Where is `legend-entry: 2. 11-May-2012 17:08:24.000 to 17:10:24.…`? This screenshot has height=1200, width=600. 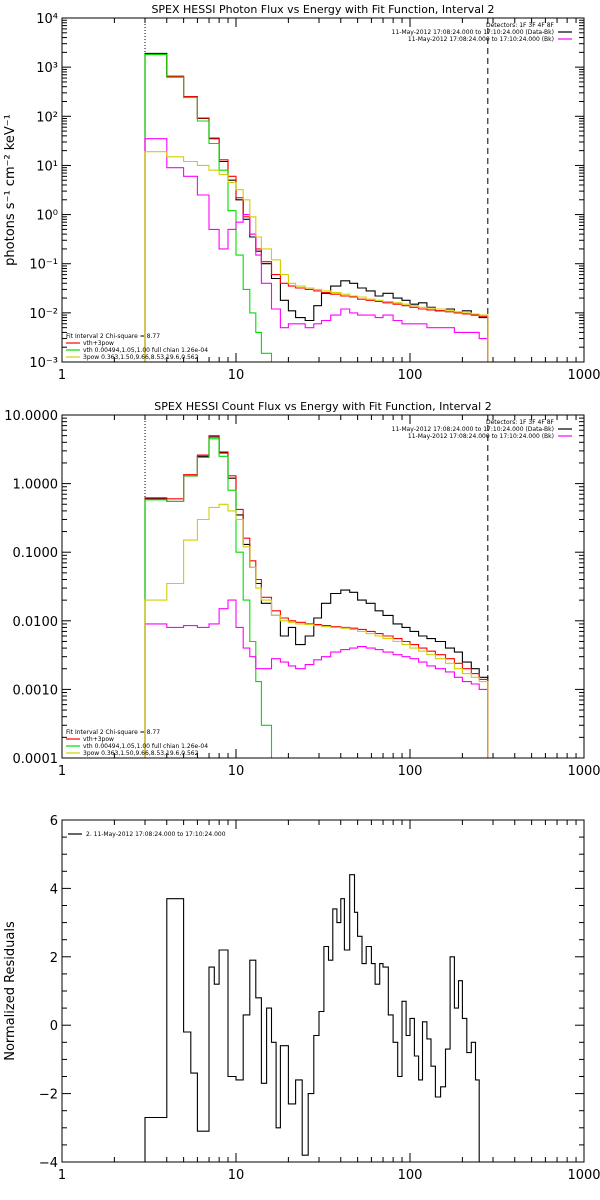 legend-entry: 2. 11-May-2012 17:08:24.000 to 17:10:24.… is located at coordinates (156, 834).